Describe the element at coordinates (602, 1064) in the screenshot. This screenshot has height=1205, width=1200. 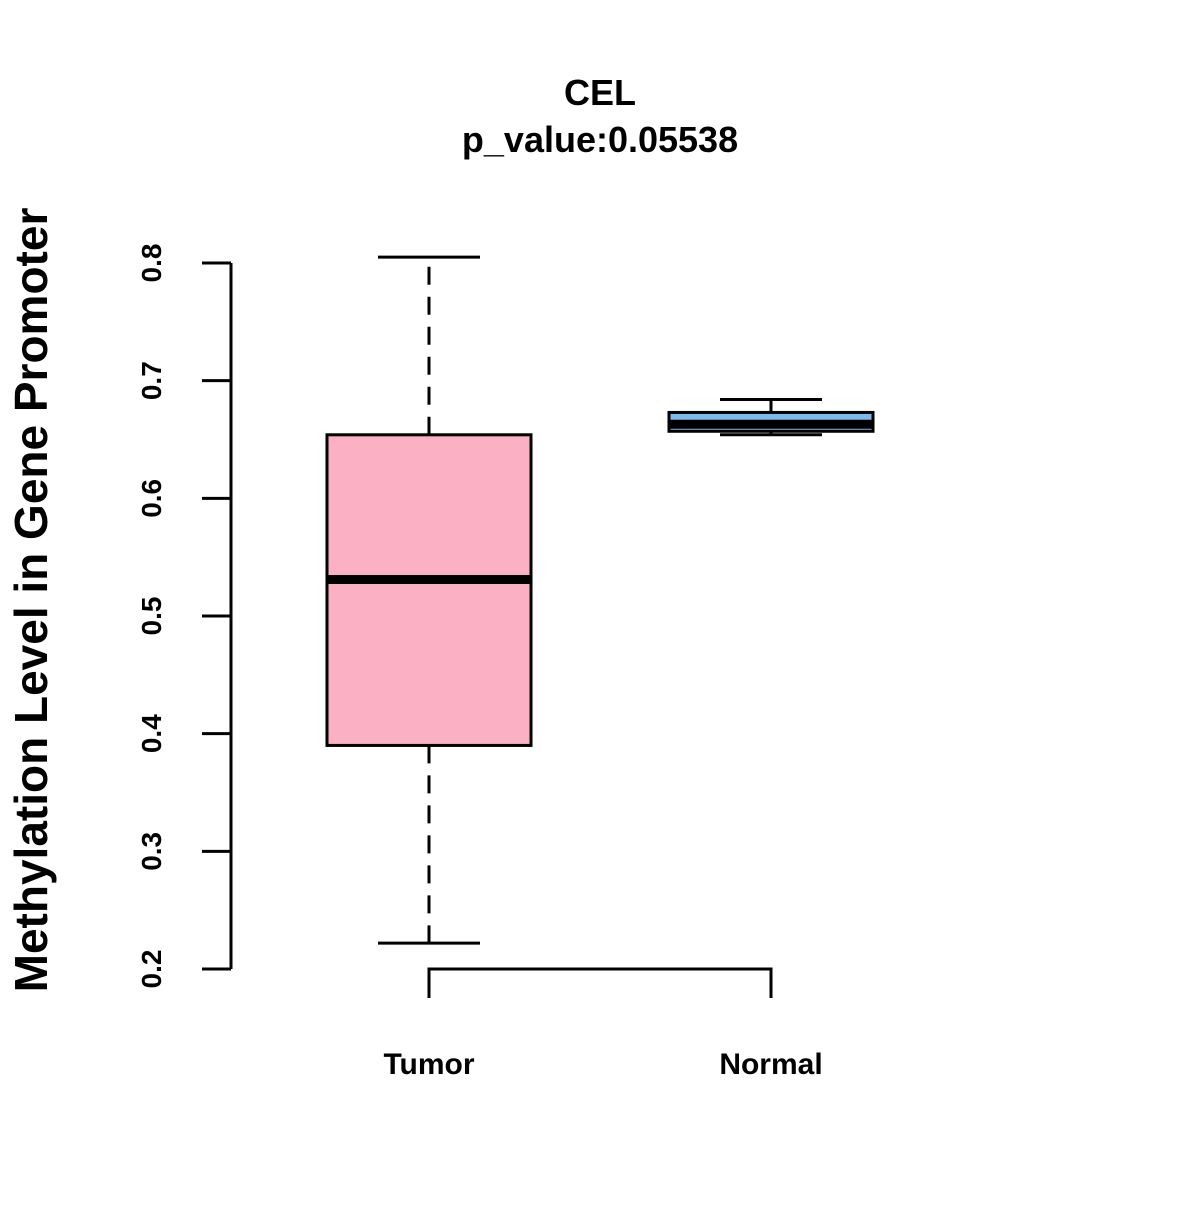
I see `category-labels-group: Tumor Normal` at that location.